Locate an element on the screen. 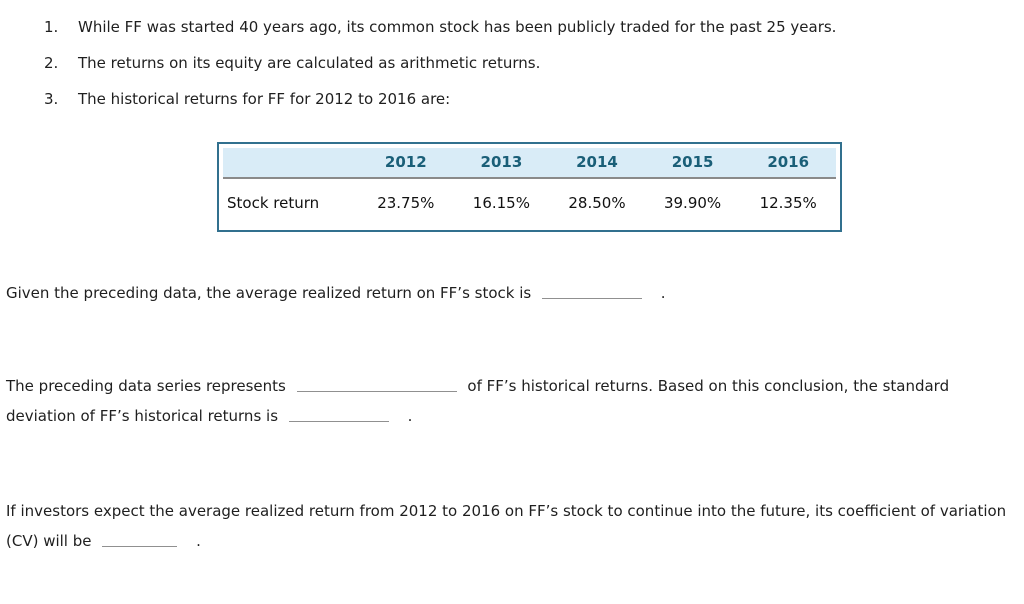 This screenshot has width=1024, height=604. question-text: The preceding data series represents is located at coordinates (146, 386).